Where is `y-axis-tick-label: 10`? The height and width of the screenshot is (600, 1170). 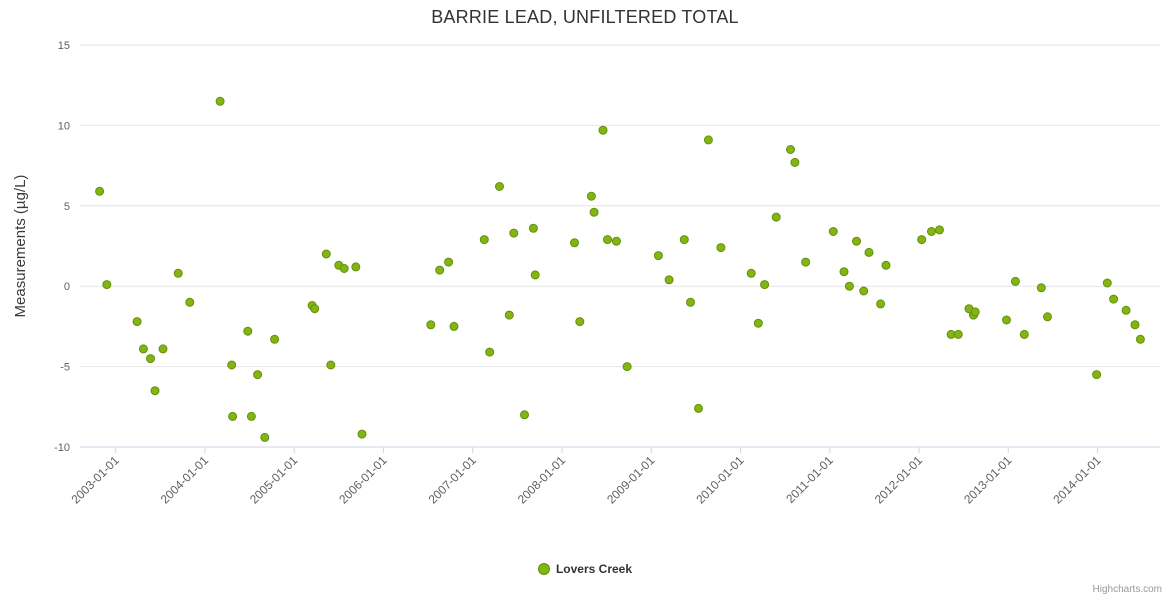 y-axis-tick-label: 10 is located at coordinates (64, 126).